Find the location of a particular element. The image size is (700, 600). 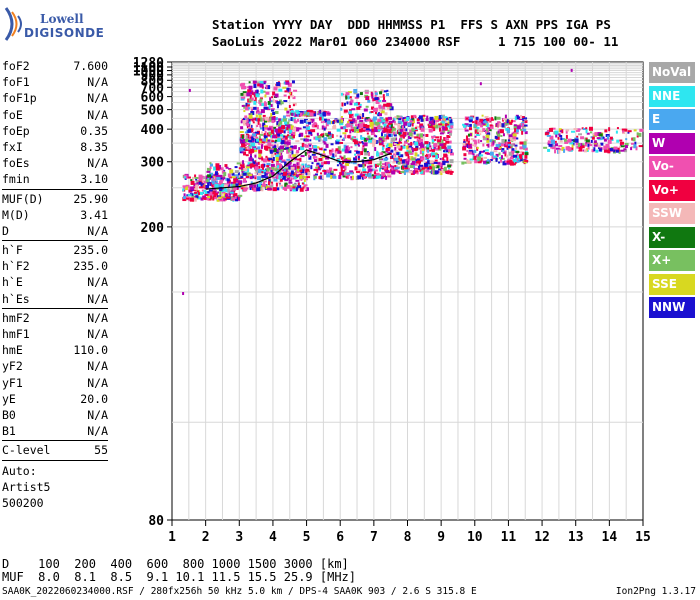

param-row: hmE 110.0 is located at coordinates (55, 350).